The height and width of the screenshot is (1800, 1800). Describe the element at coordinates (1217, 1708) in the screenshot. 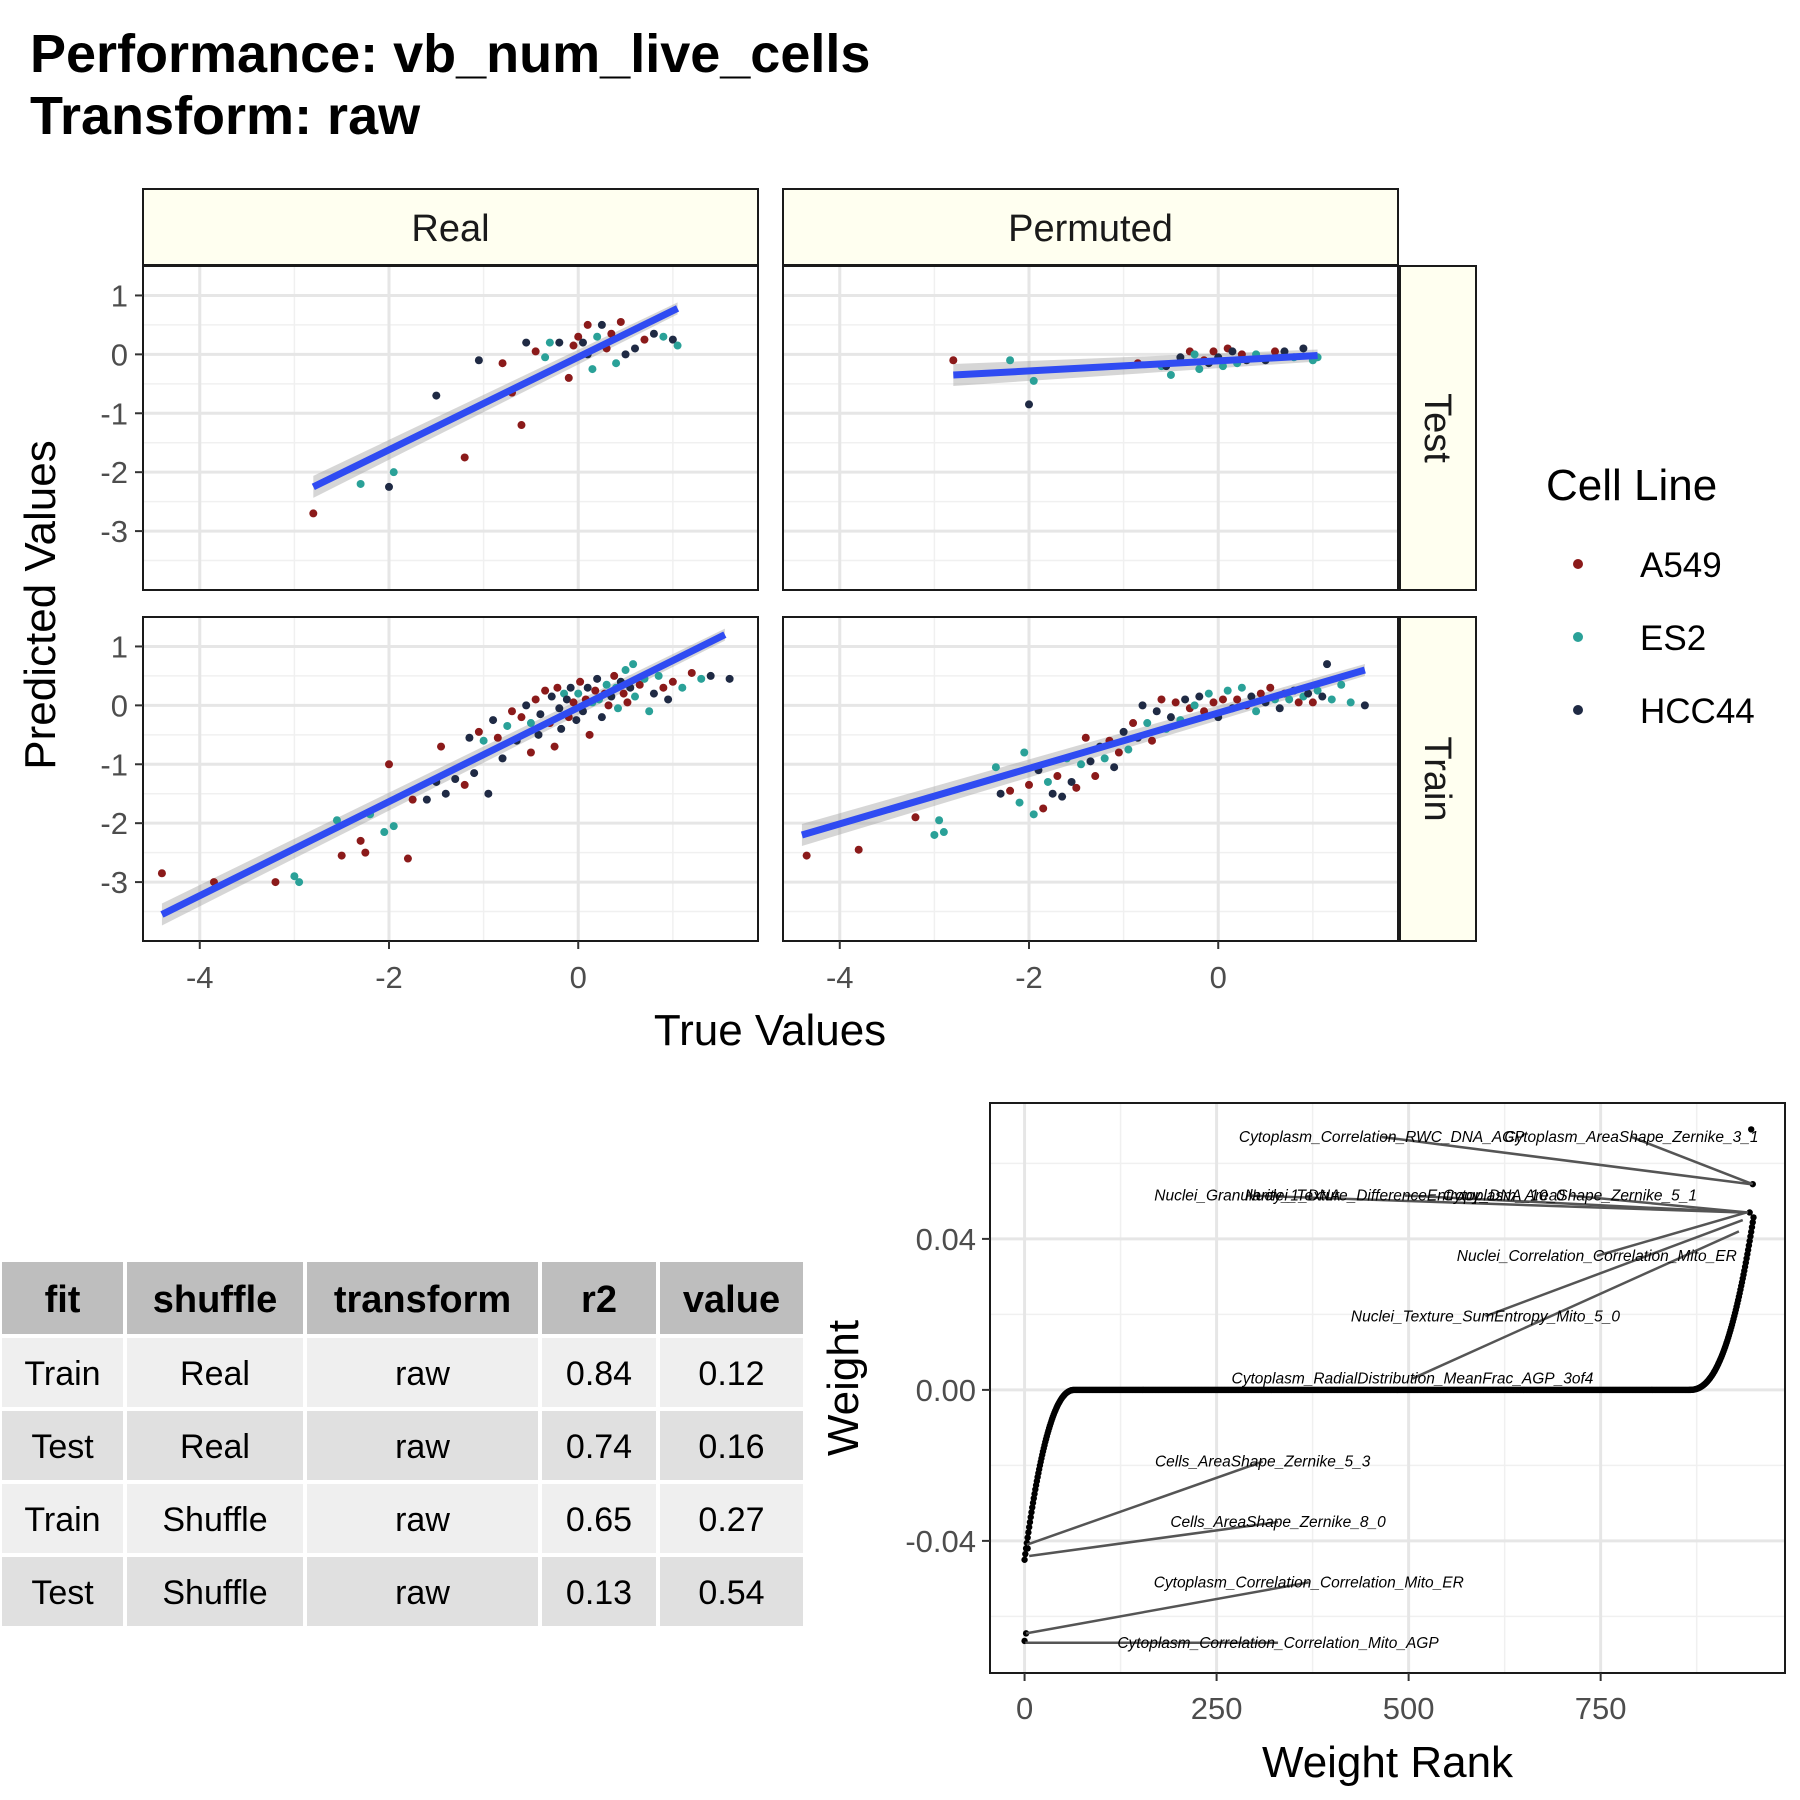

I see `x-tick-label: 250` at that location.